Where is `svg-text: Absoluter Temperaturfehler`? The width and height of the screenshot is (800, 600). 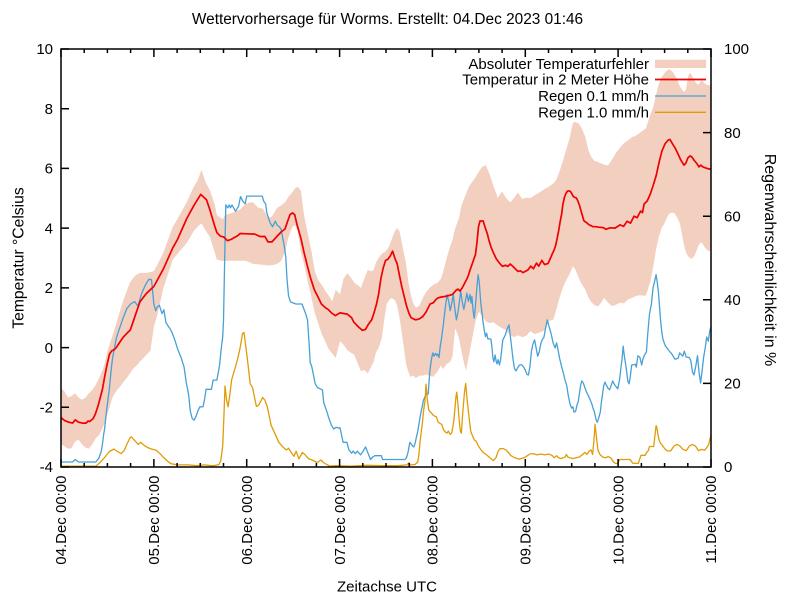 svg-text: Absoluter Temperaturfehler is located at coordinates (558, 64).